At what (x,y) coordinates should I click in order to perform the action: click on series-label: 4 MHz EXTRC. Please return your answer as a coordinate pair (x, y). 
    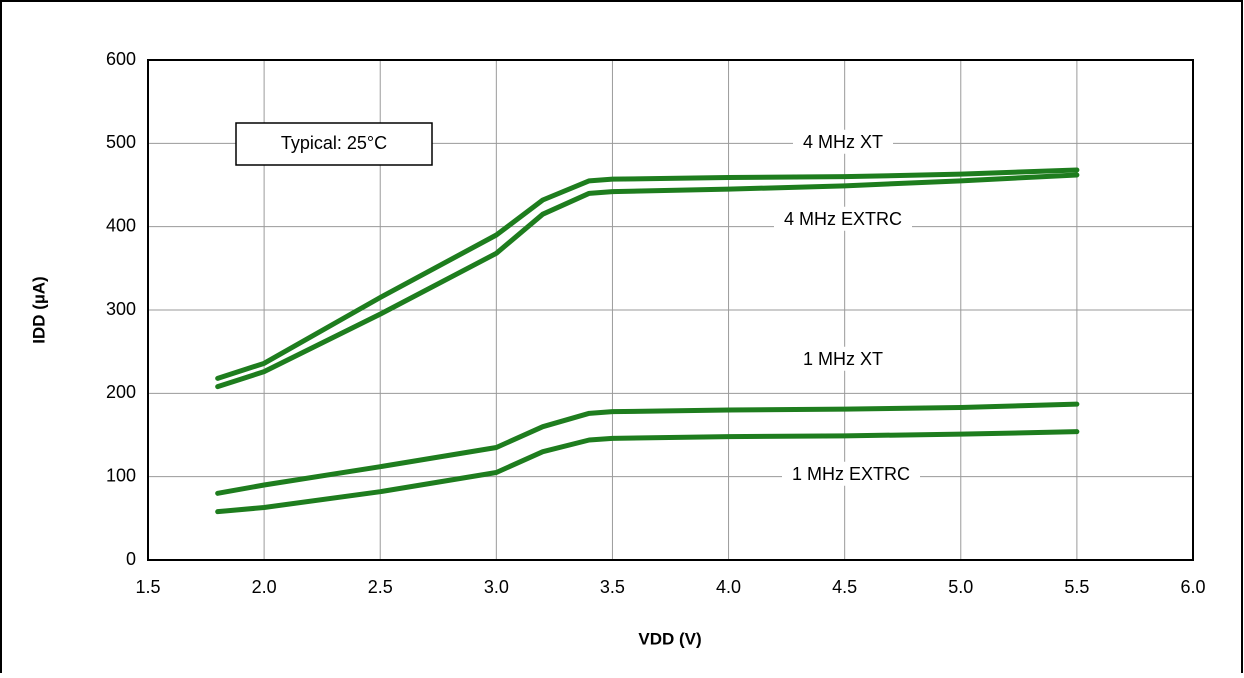
    Looking at the image, I should click on (843, 219).